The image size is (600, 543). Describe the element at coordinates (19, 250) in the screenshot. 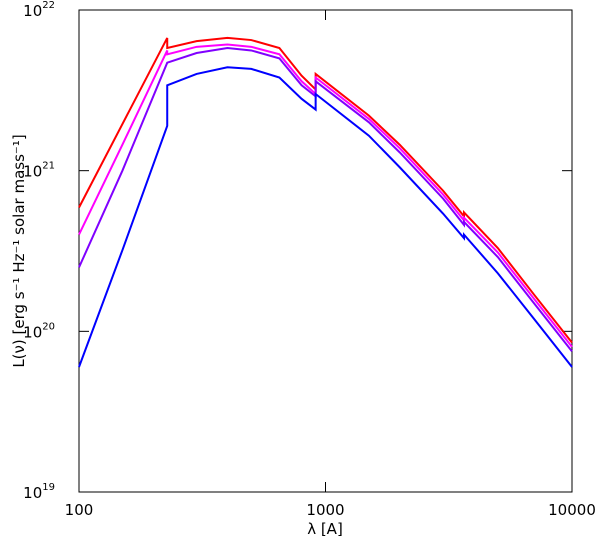

I see `y-axis-label: L(ν) [erg s⁻¹ Hz⁻¹ solar mass⁻¹]` at that location.